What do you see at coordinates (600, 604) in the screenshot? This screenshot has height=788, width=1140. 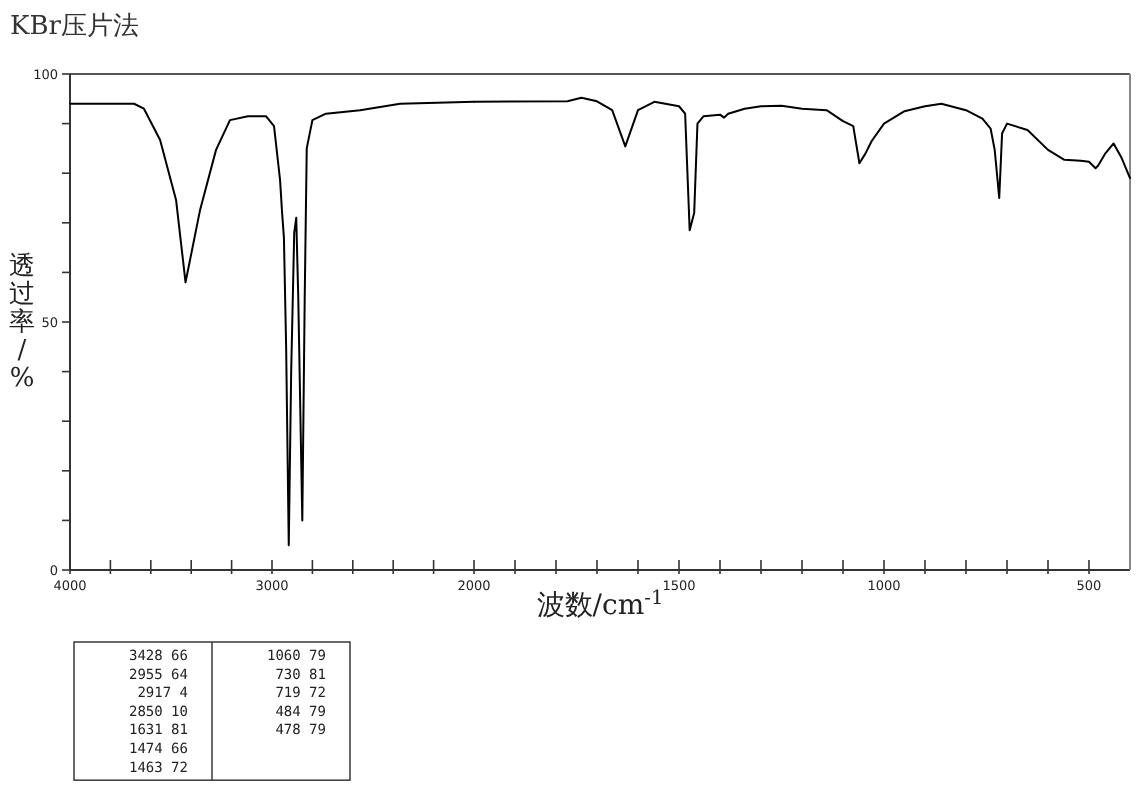 I see `x-axis-title: 波数/cm$^{-1}$` at bounding box center [600, 604].